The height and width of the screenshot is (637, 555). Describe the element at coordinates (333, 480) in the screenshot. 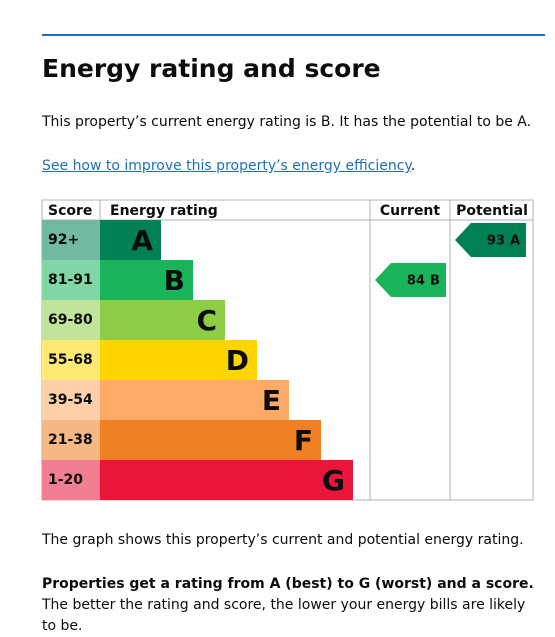

I see `rating-letter: G` at that location.